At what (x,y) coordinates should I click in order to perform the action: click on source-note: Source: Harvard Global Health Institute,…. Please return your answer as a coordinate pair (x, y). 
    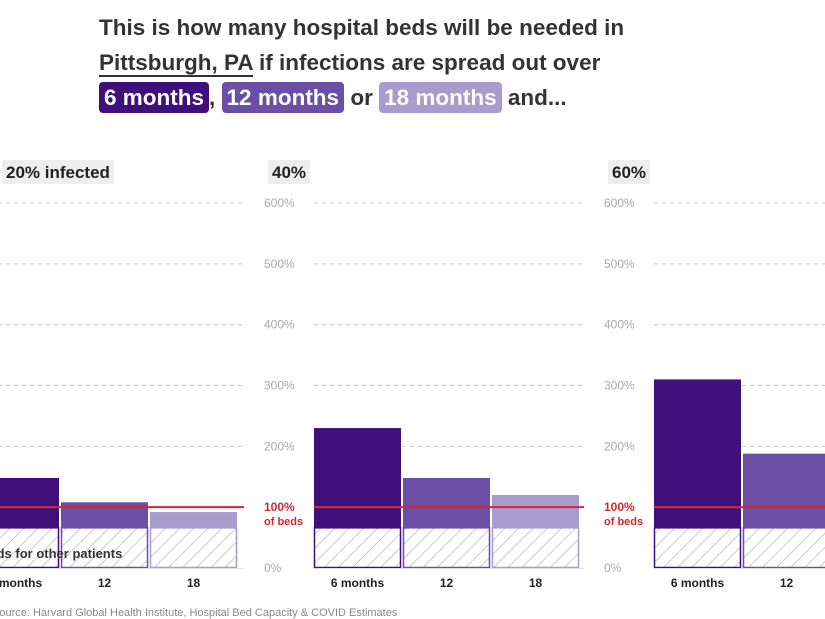
    Looking at the image, I should click on (199, 613).